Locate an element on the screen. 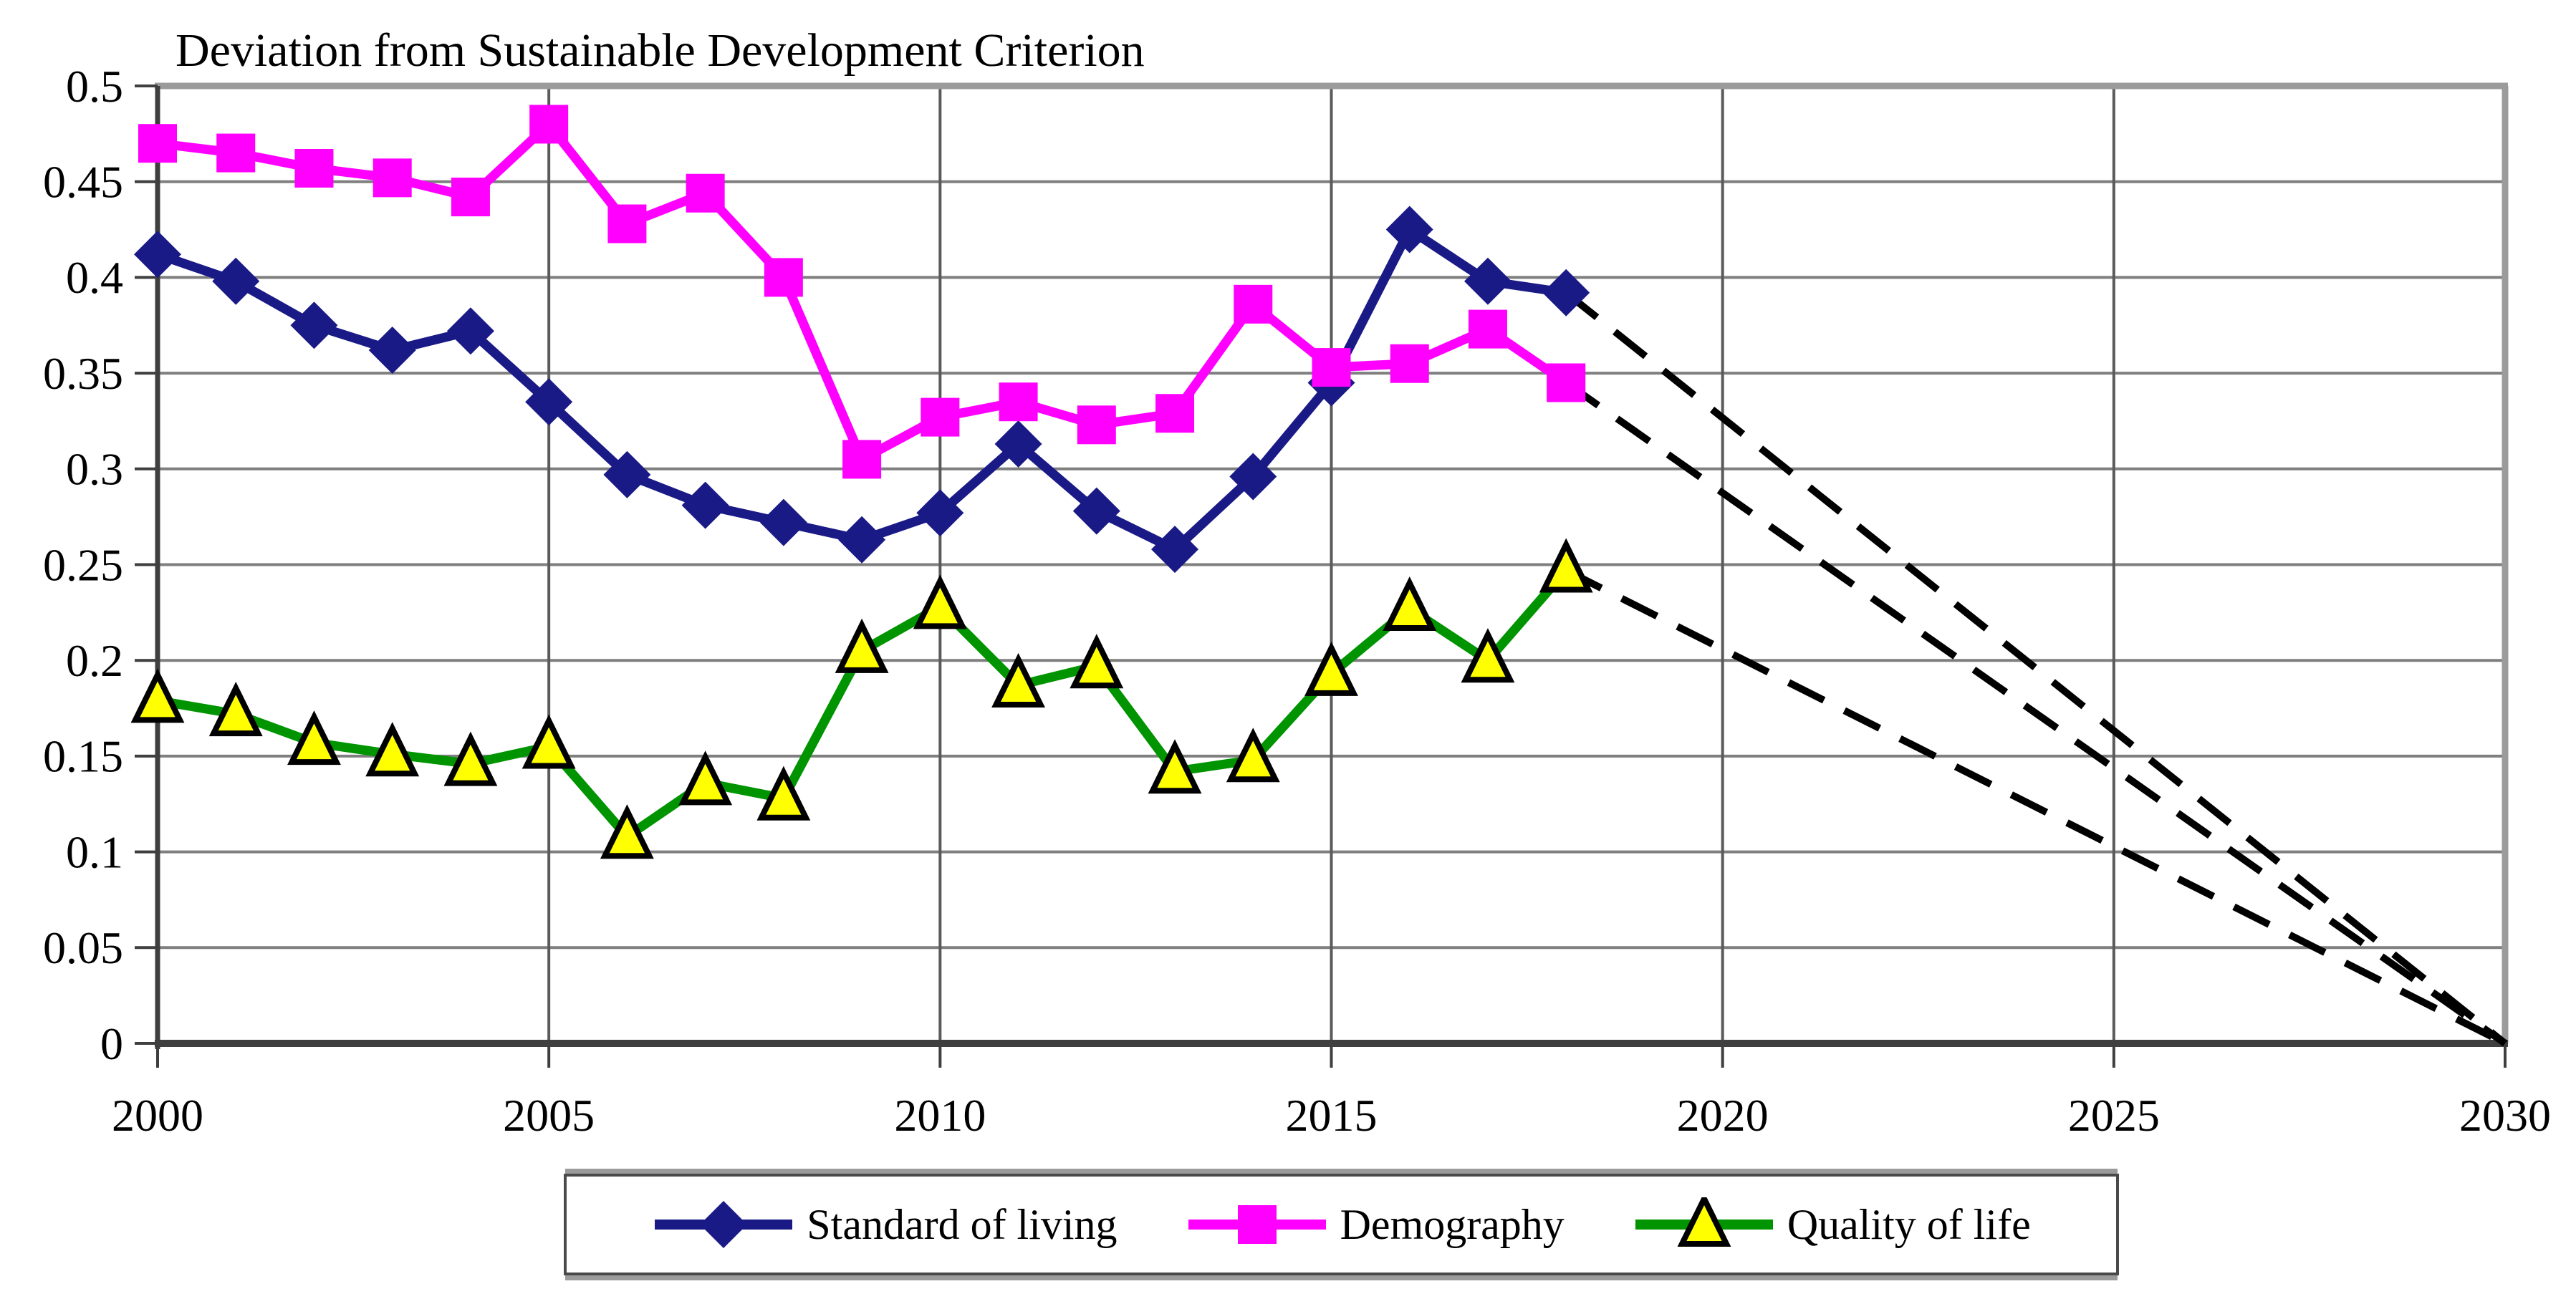  point-demography-2009 is located at coordinates (862, 459).